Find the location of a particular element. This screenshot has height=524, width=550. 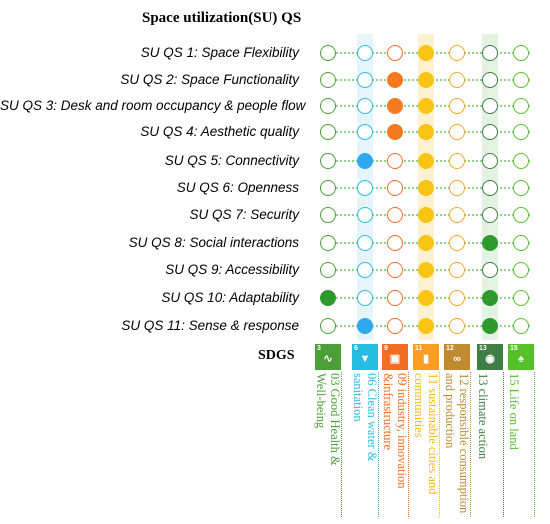

column-label: 09 industry, innovation &infrastructure is located at coordinates (395, 431).